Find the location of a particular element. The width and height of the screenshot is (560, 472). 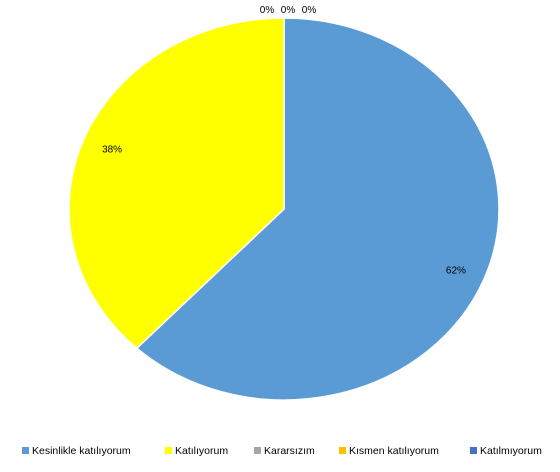

legend-label: Kesinlikle katılıyorum is located at coordinates (81, 451).